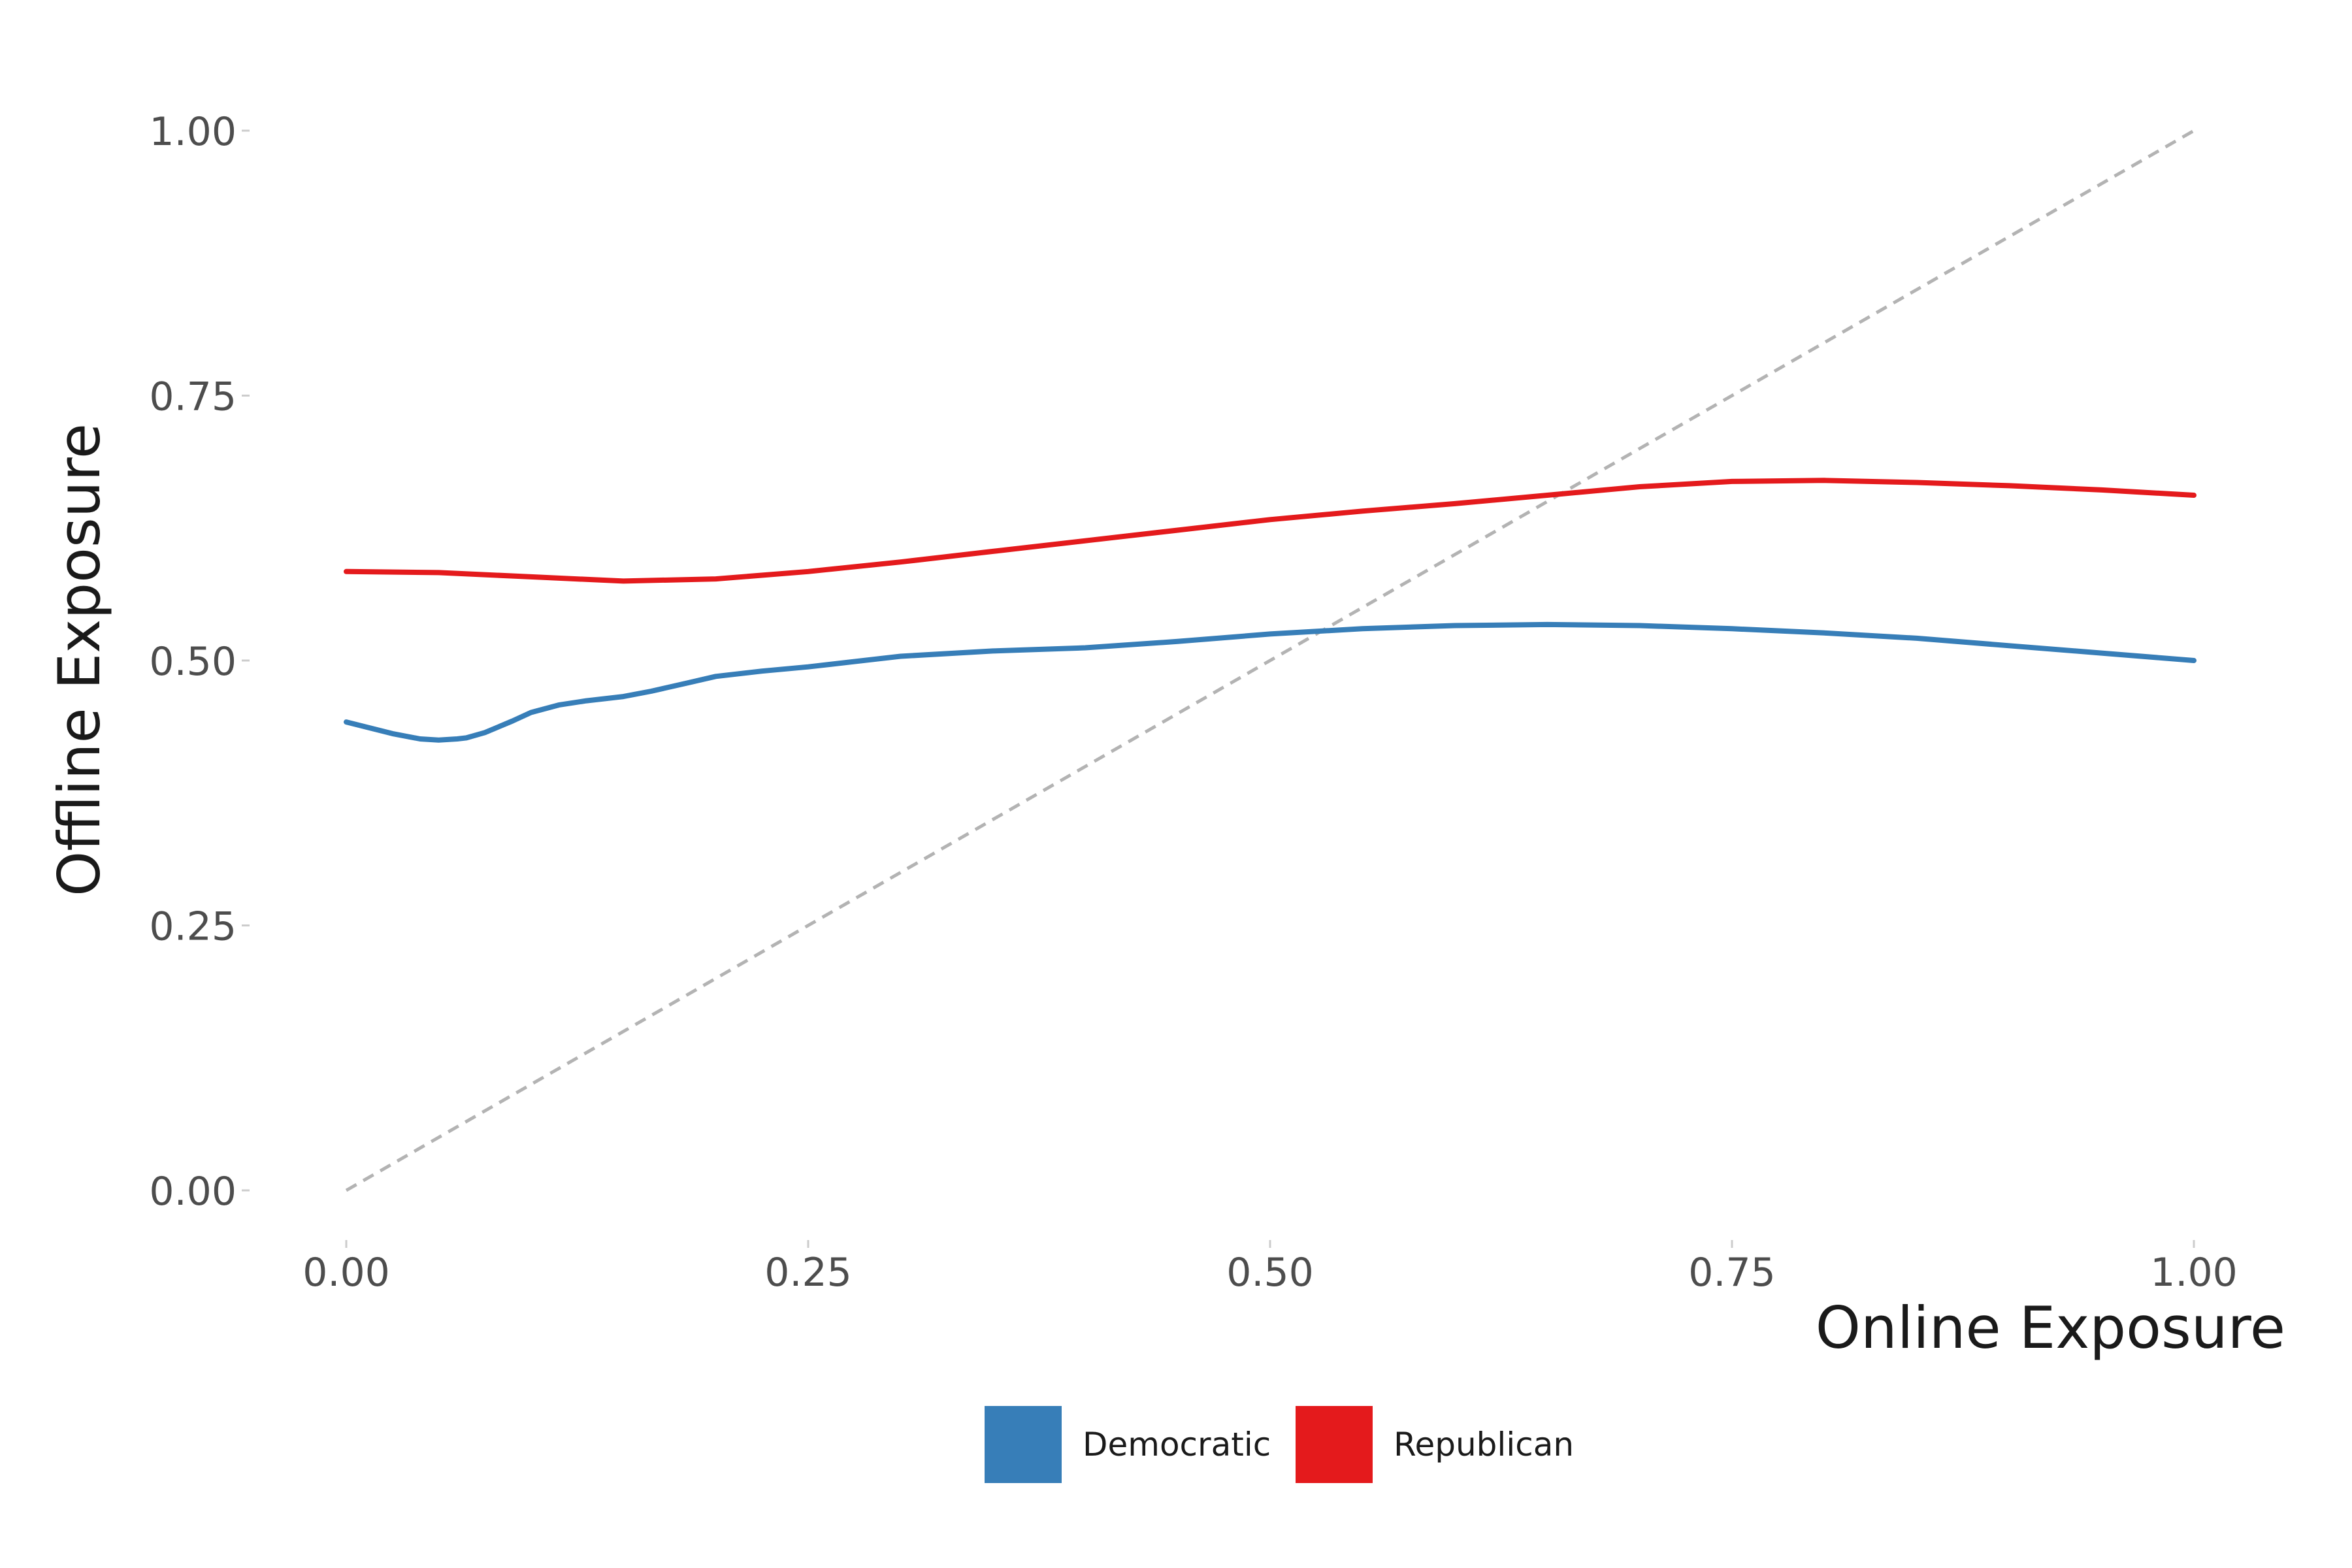 This screenshot has width=2352, height=1568. I want to click on y-tick-label: 0.50, so click(193, 662).